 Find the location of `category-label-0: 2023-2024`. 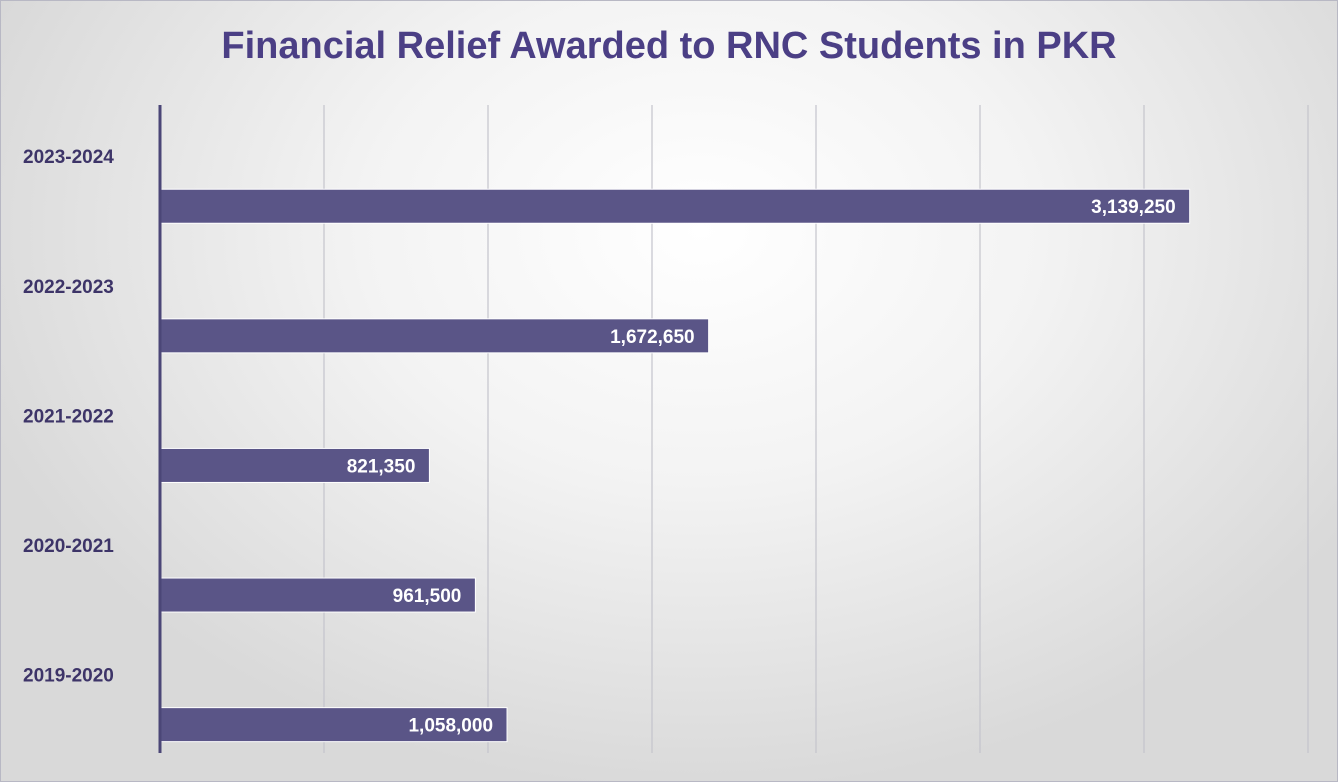

category-label-0: 2023-2024 is located at coordinates (68, 157).